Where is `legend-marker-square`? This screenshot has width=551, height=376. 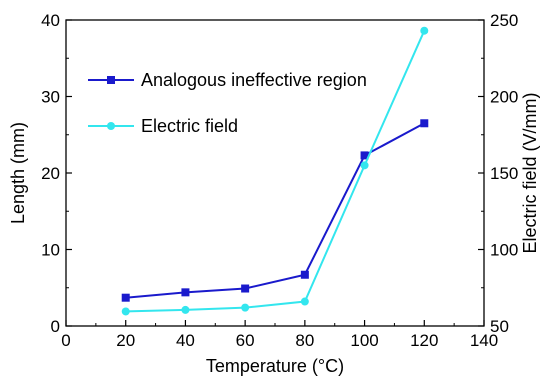
legend-marker-square is located at coordinates (111, 80).